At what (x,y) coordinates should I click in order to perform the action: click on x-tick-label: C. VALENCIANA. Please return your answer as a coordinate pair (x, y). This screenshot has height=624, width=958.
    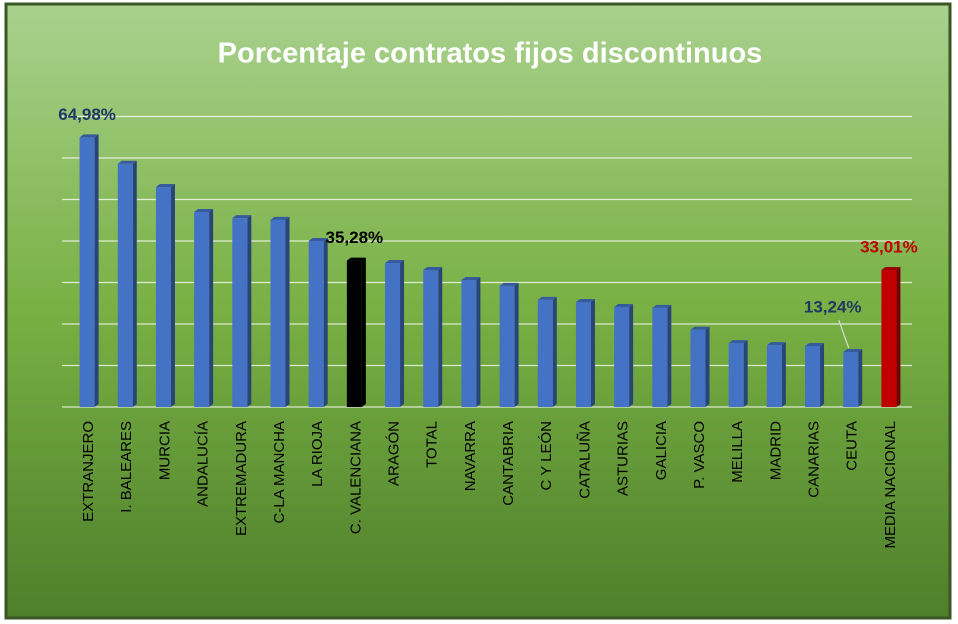
    Looking at the image, I should click on (355, 477).